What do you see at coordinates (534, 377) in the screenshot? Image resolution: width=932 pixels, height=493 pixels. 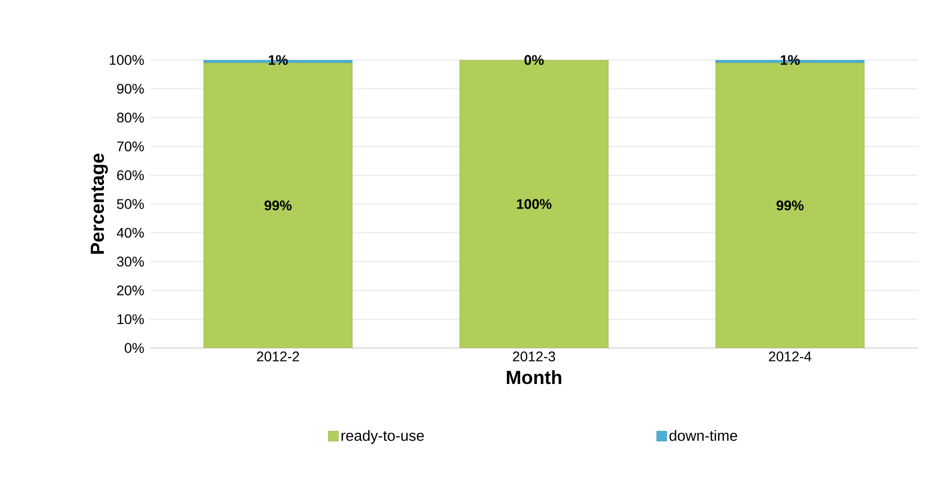 I see `x-axis-title: Month` at bounding box center [534, 377].